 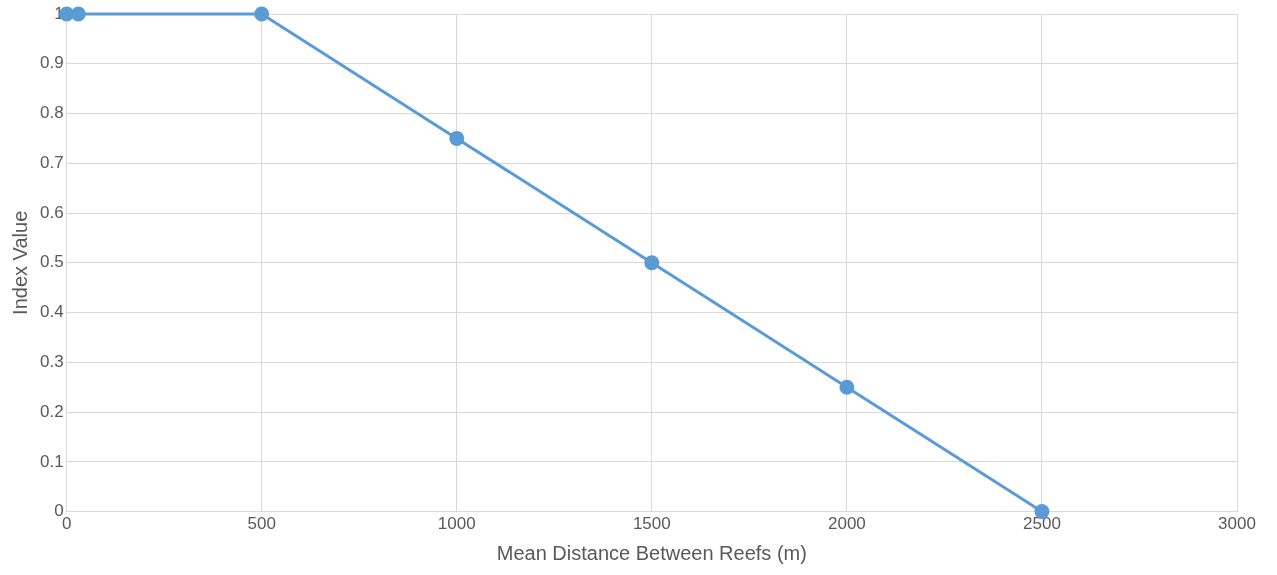 I want to click on y-tick-label: 0.6, so click(x=51, y=212).